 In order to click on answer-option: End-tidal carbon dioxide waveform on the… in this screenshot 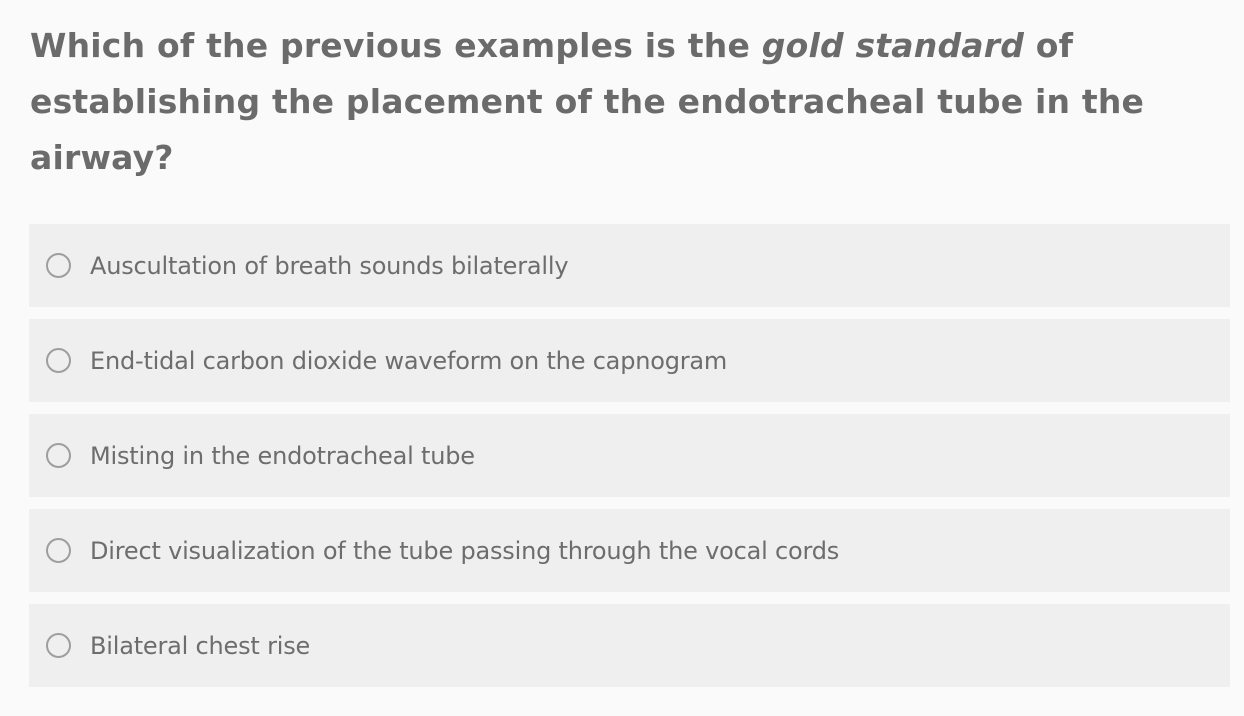, I will do `click(629, 360)`.